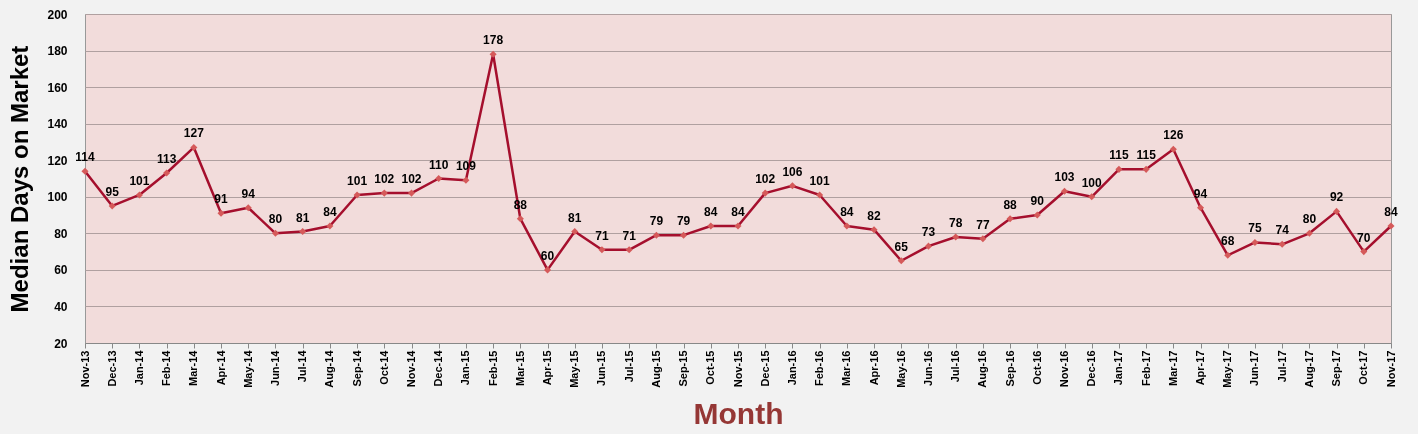 Image resolution: width=1418 pixels, height=434 pixels. Describe the element at coordinates (356, 368) in the screenshot. I see `x-tick-label: Sep-14` at that location.